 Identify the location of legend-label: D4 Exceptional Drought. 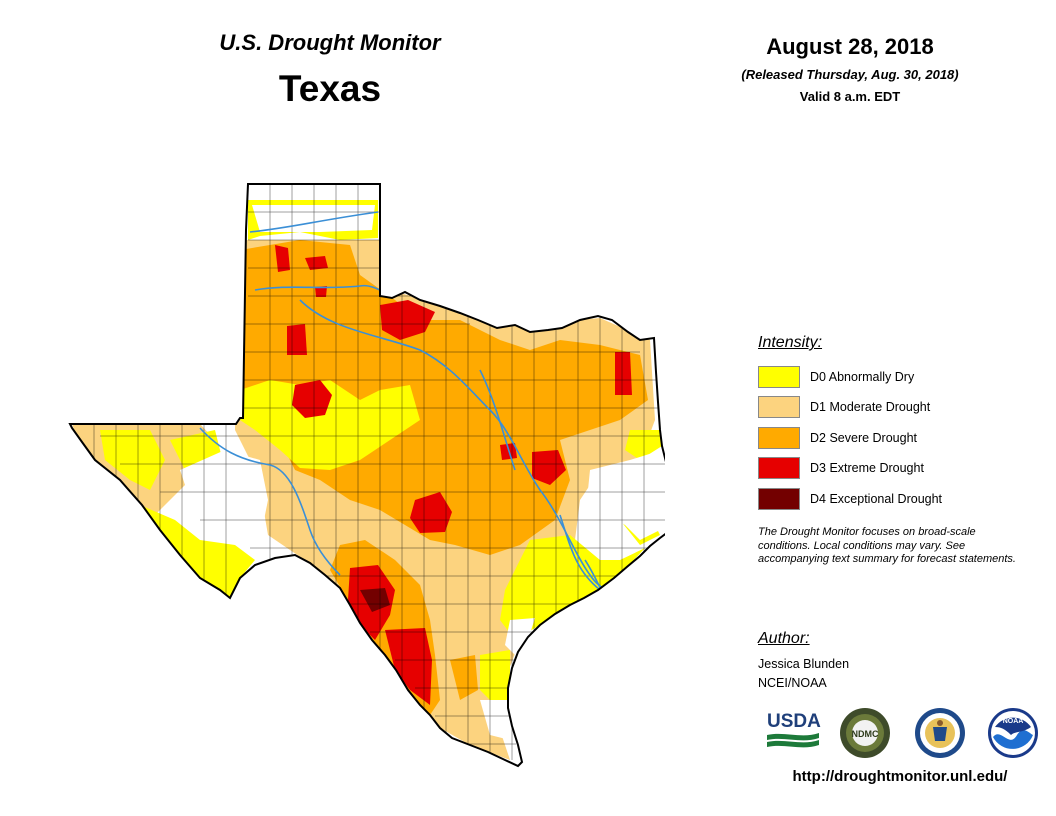
(876, 499).